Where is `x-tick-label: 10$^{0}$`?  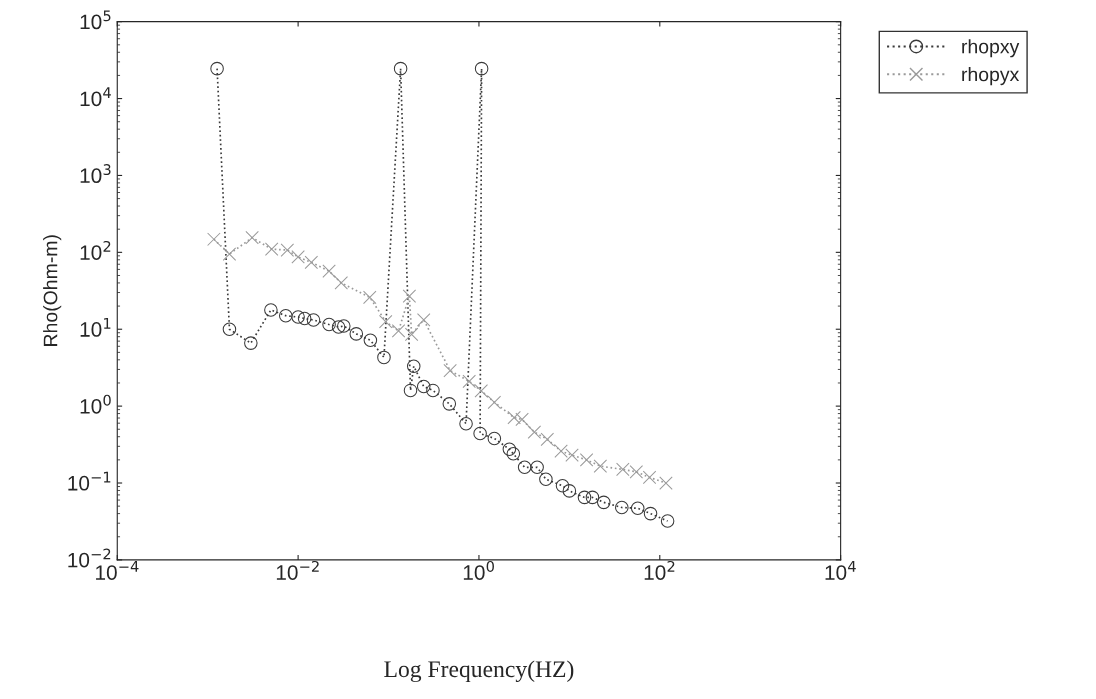
x-tick-label: 10$^{0}$ is located at coordinates (478, 570).